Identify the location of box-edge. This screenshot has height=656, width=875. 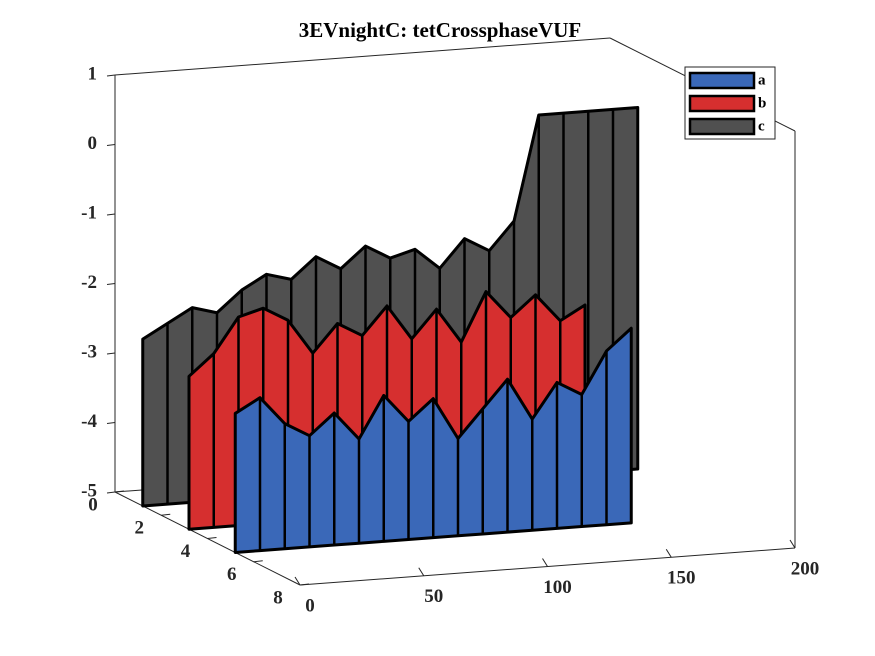
(362, 56).